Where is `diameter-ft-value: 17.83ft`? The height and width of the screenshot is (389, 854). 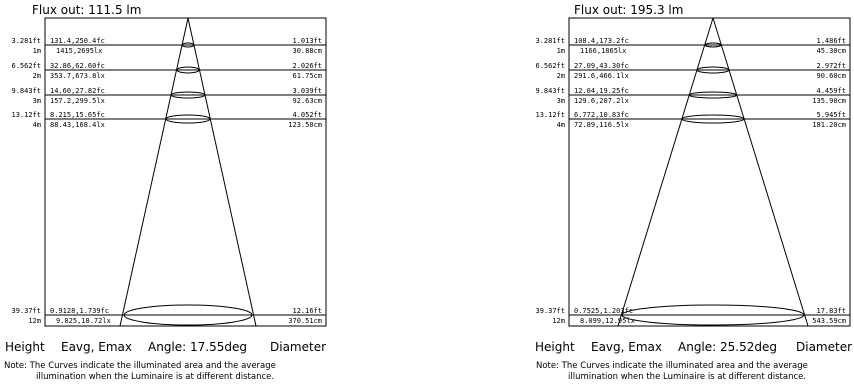 diameter-ft-value: 17.83ft is located at coordinates (831, 311).